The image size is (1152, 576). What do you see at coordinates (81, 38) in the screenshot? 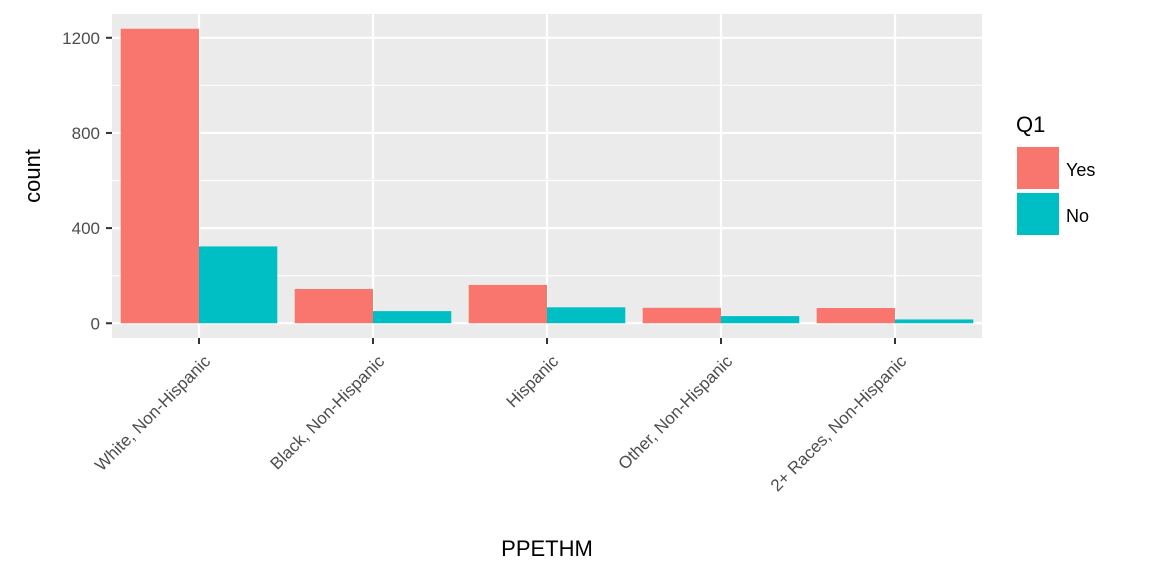
I see `y-tick-label: 1200` at bounding box center [81, 38].